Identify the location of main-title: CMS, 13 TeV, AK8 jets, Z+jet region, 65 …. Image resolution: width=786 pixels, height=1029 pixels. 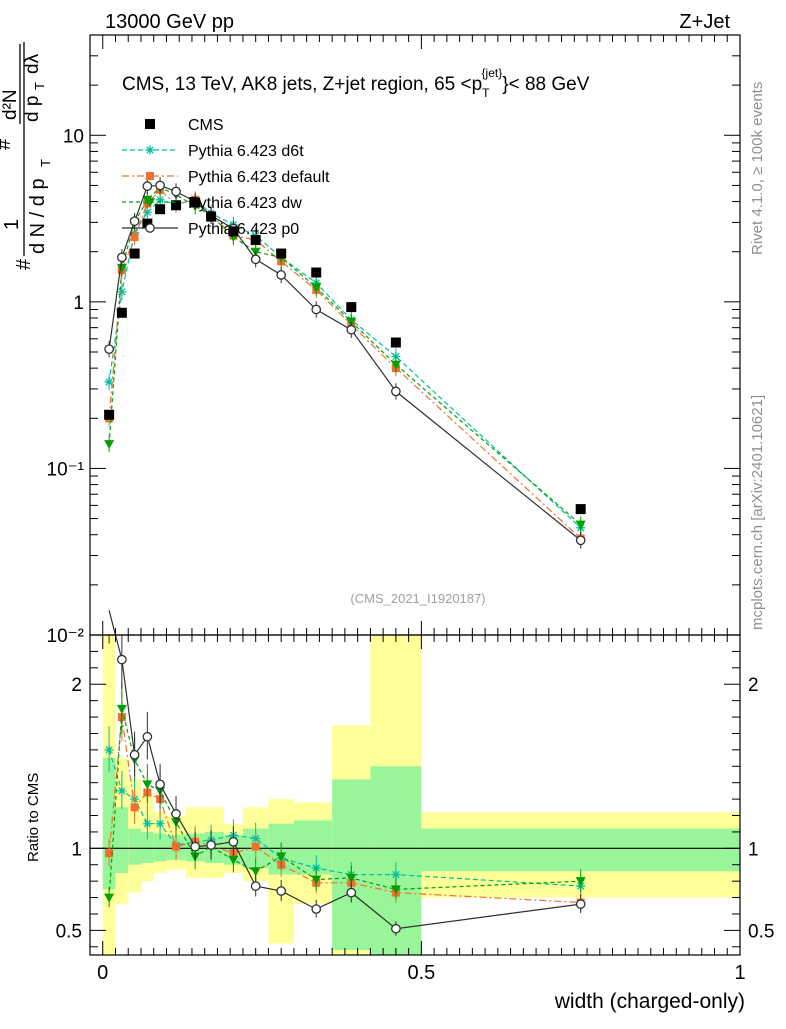
(356, 83).